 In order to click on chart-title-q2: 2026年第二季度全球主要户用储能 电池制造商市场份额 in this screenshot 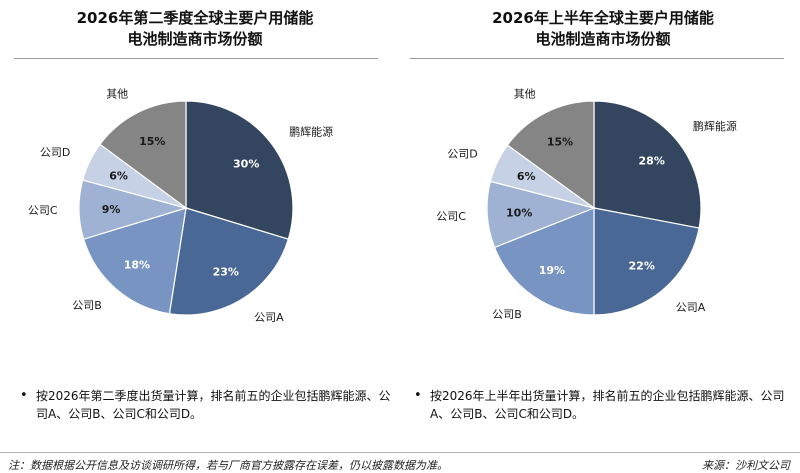, I will do `click(195, 29)`.